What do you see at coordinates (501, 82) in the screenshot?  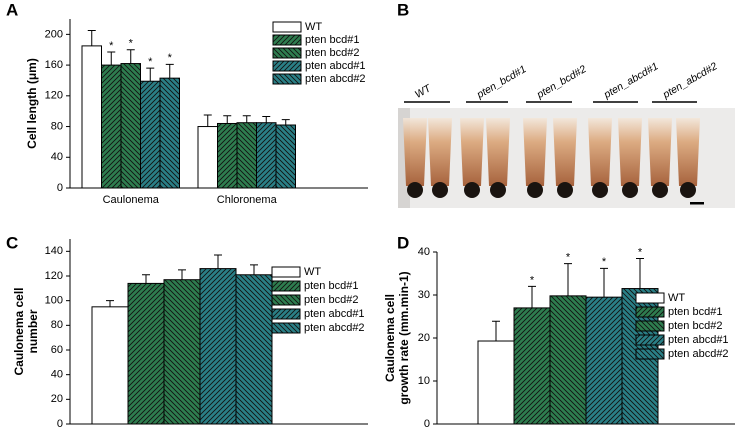 I see `image-label: pten_bcd#1` at bounding box center [501, 82].